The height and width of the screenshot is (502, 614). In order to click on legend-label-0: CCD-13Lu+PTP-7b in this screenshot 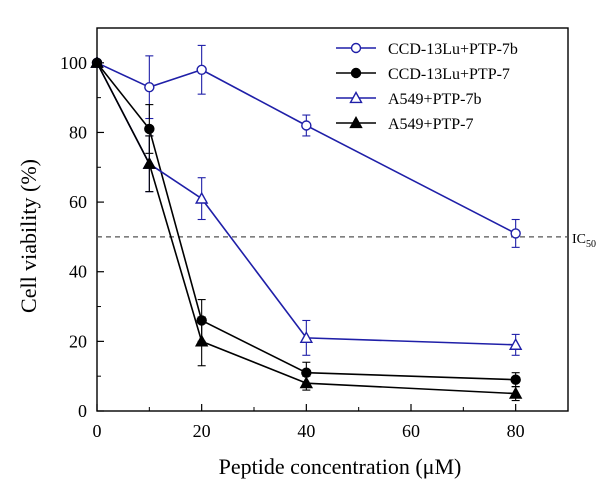, I will do `click(453, 49)`.